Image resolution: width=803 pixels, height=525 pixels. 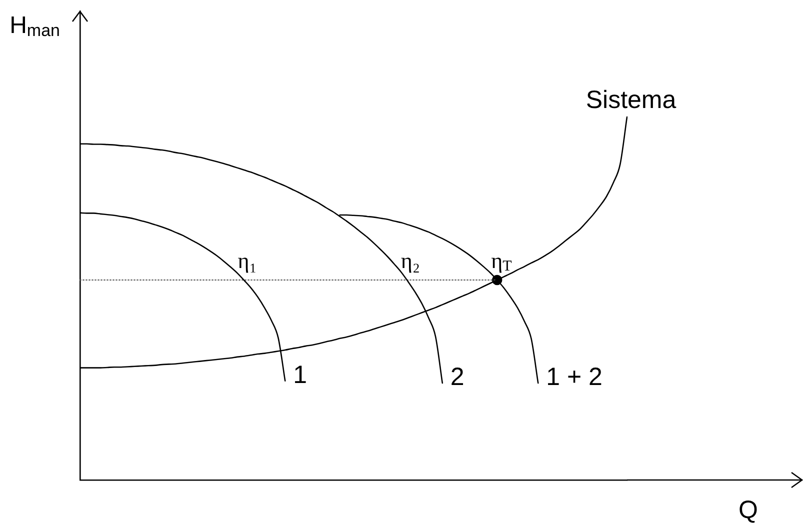 I want to click on x-axis-title: Q, so click(x=748, y=510).